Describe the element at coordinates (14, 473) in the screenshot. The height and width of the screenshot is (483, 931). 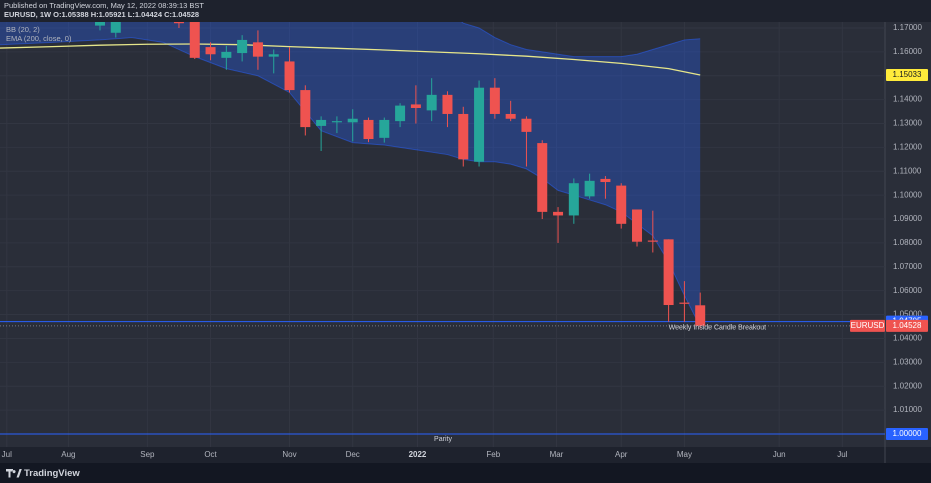
I see `brand-logo` at that location.